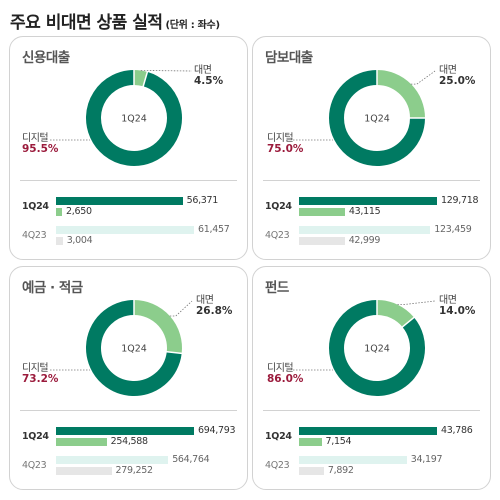 The image size is (500, 500). I want to click on unit-note: (단위 : 좌수), so click(193, 25).